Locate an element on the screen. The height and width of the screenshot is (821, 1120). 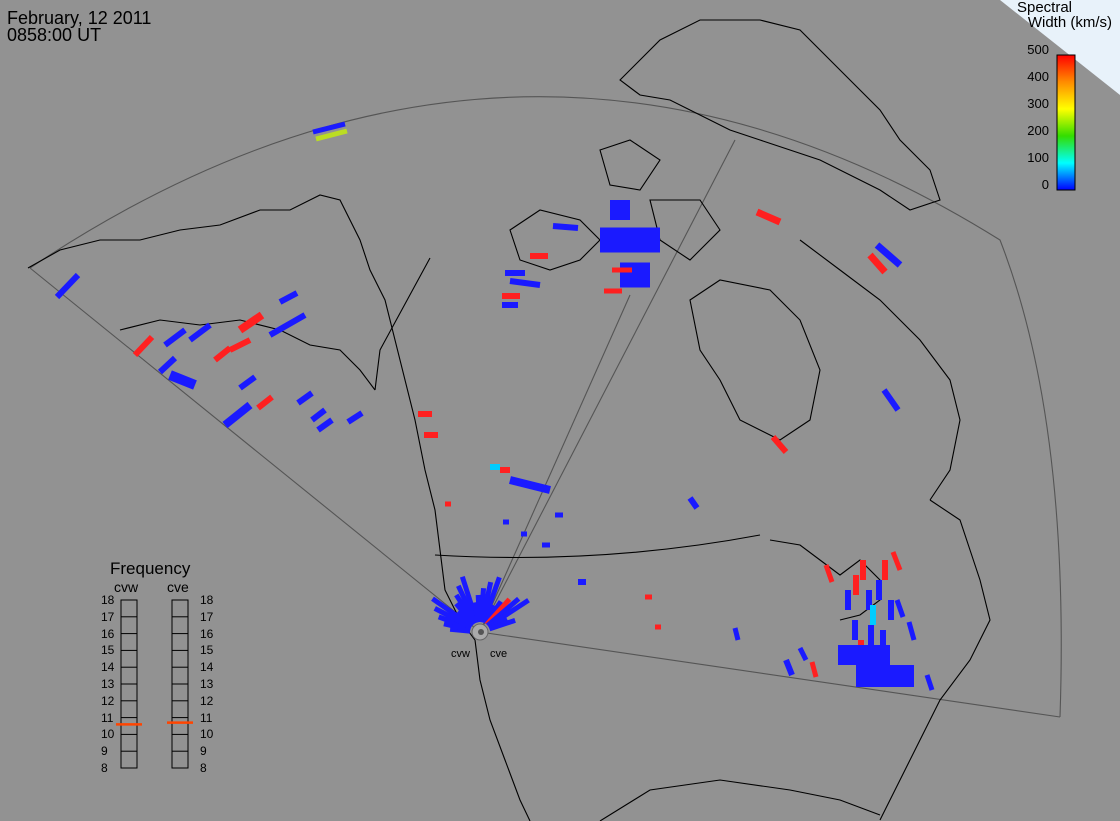
freq-radar-label-cvw: cvw is located at coordinates (126, 587).